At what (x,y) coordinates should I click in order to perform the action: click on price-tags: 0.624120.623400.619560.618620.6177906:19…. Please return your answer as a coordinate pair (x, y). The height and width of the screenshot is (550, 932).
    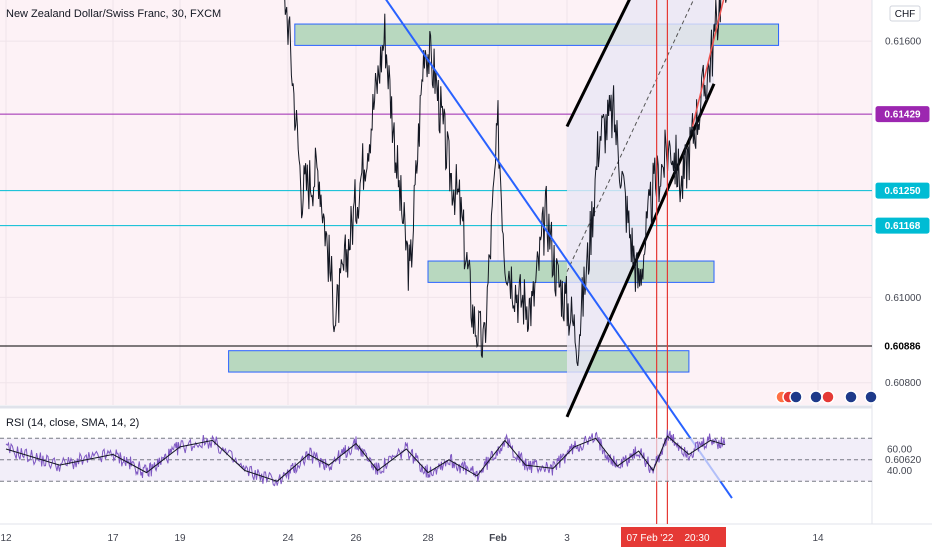
    Looking at the image, I should click on (902, 230).